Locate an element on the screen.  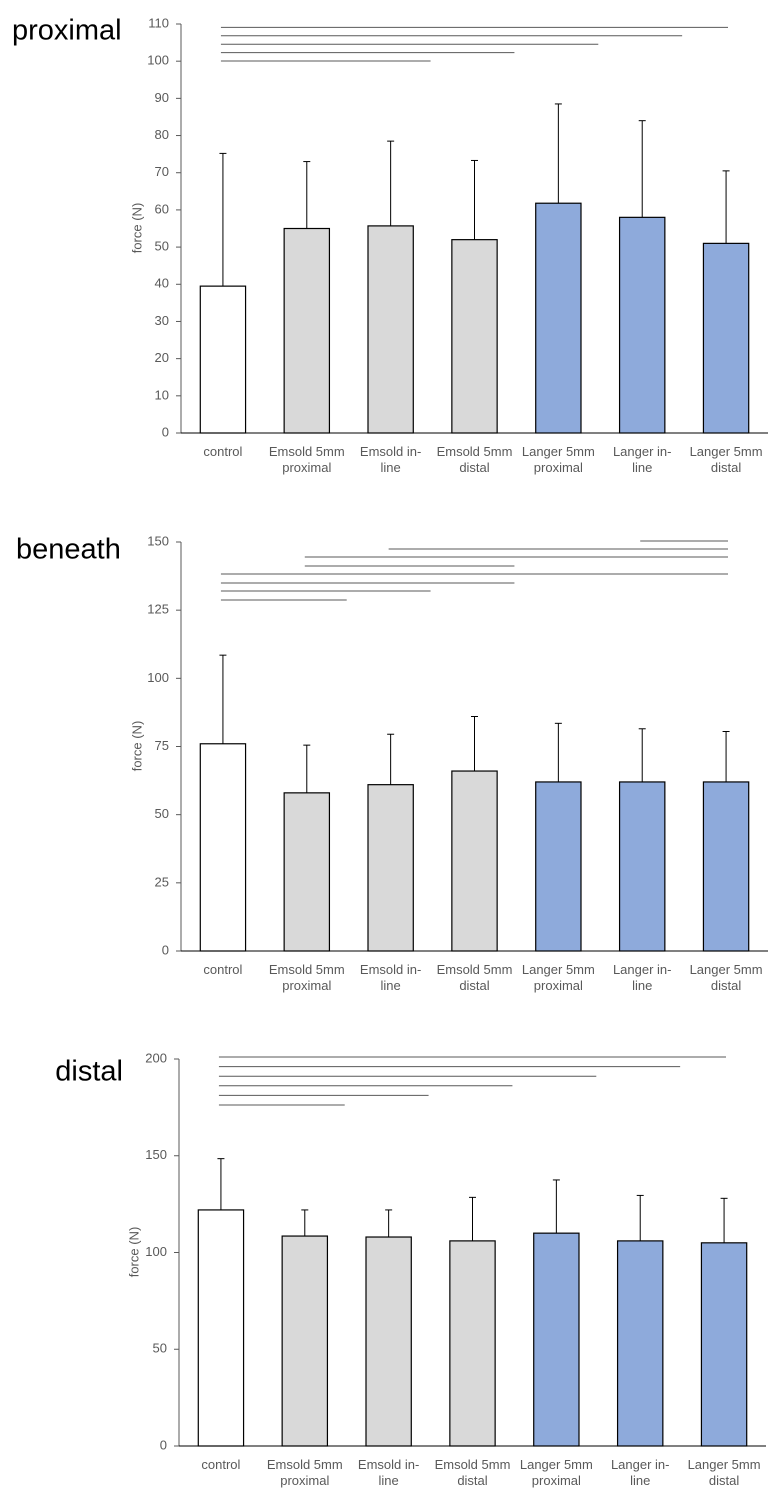
y-tick-label: 80 is located at coordinates (162, 134).